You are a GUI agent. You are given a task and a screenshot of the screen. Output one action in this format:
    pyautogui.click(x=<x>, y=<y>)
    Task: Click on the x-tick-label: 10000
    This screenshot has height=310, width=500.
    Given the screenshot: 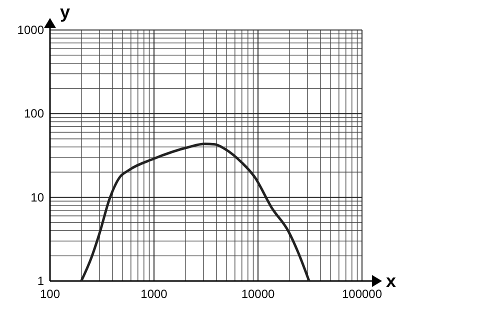 What is the action you would take?
    pyautogui.click(x=258, y=294)
    